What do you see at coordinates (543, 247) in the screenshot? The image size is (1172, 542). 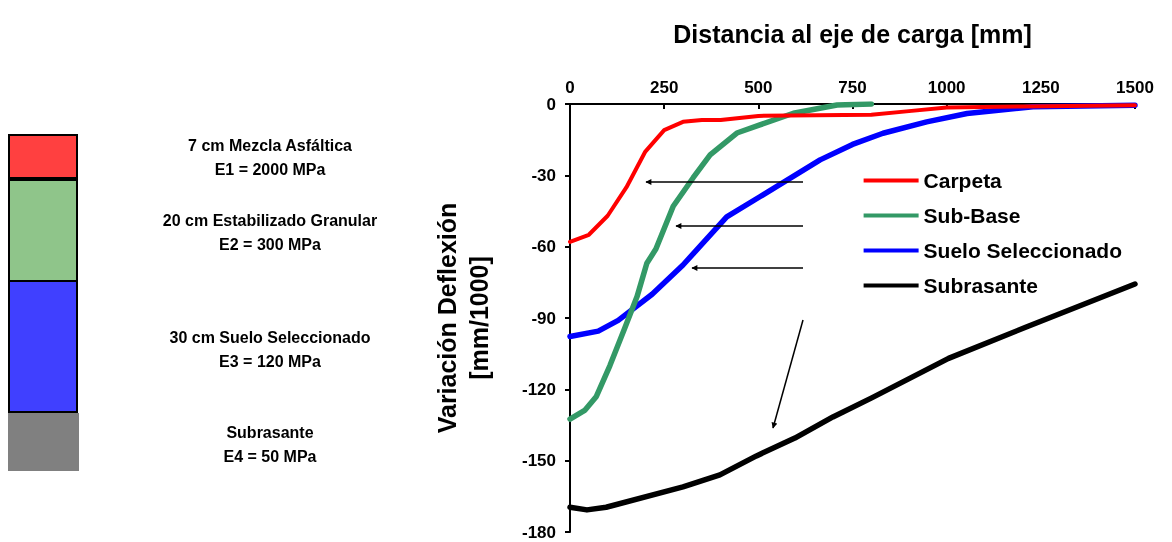 I see `y-tick-label: -60` at bounding box center [543, 247].